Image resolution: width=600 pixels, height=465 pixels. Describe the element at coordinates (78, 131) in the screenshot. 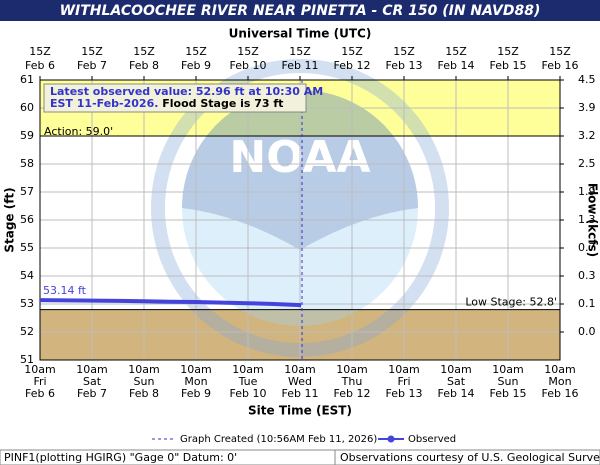

I see `threshold-label: Action: 59.0'` at that location.